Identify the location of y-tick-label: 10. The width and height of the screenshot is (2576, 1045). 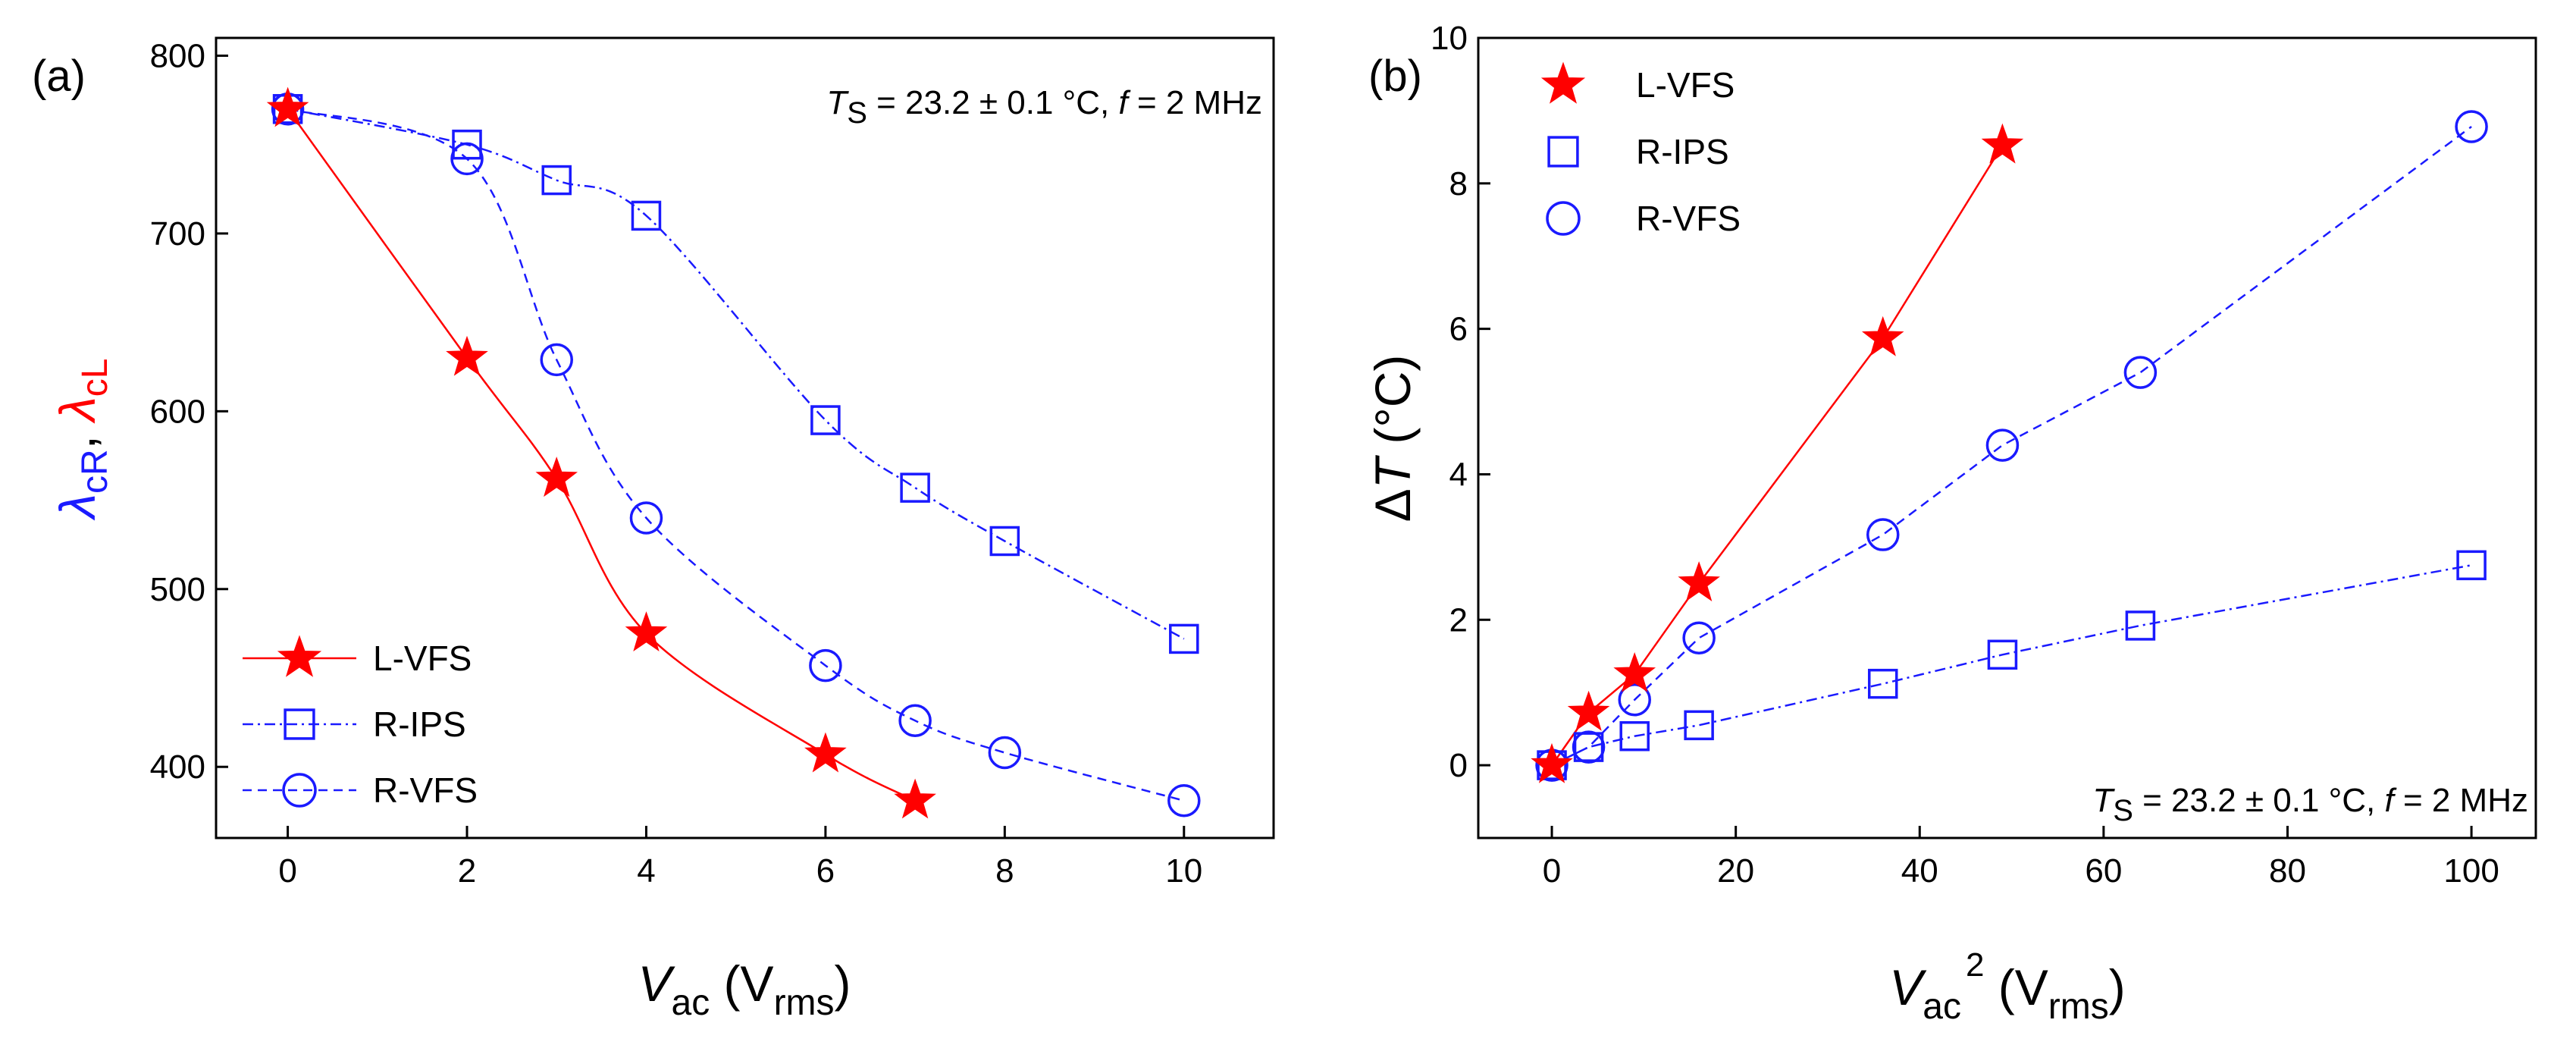
(1449, 38).